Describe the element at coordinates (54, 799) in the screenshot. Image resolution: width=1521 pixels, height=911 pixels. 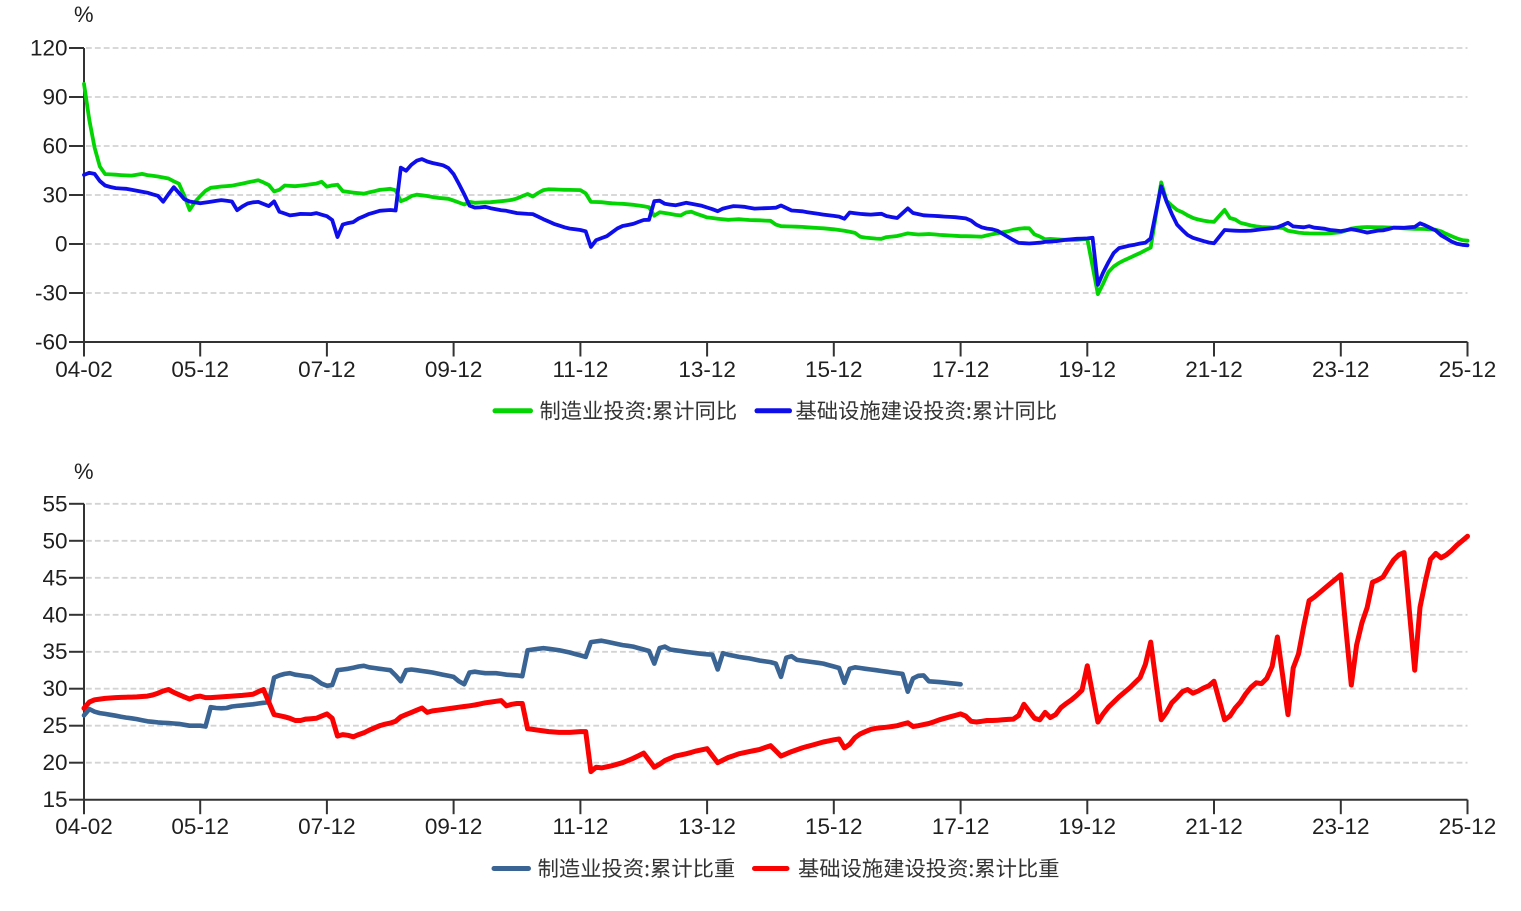
I see `svg-text: 15` at that location.